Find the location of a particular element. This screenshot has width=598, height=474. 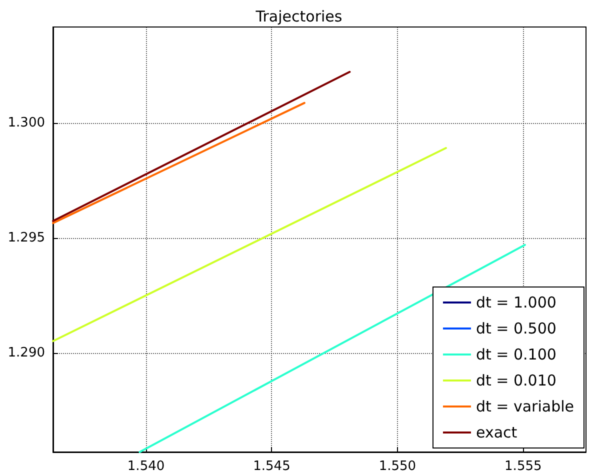

x-tick-label: 1.540 is located at coordinates (146, 466).